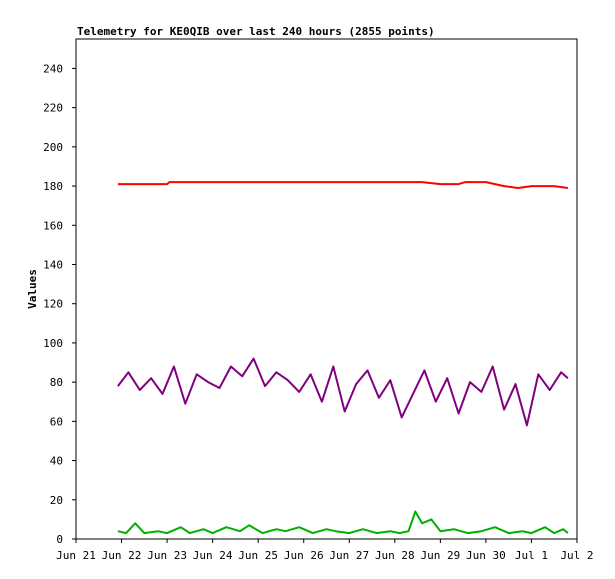 Image resolution: width=615 pixels, height=579 pixels. I want to click on y-tick-label: 40, so click(56, 461).